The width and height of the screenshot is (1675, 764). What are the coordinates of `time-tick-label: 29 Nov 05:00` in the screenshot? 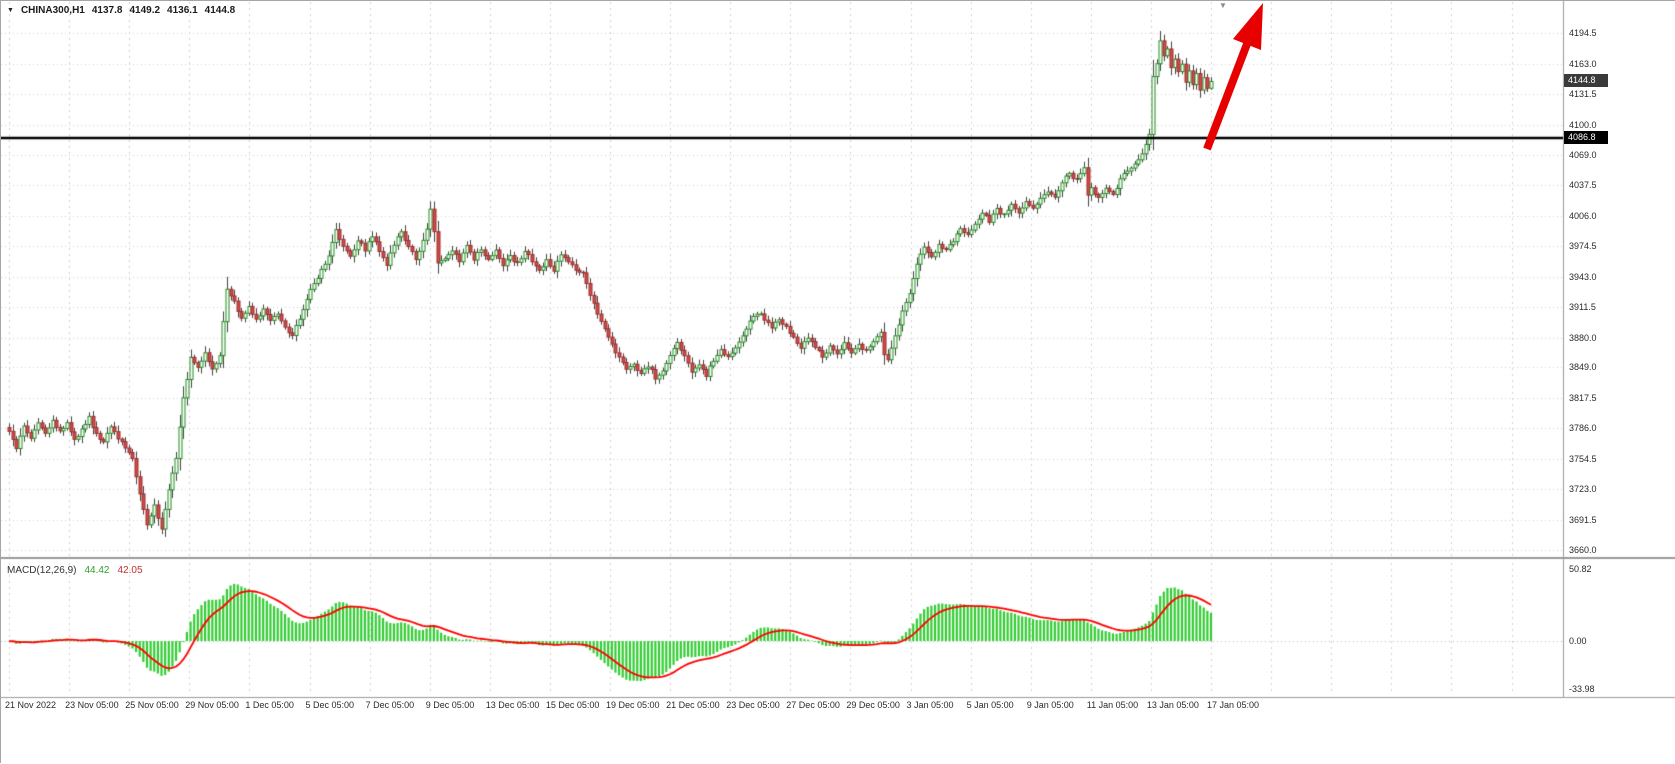 It's located at (212, 705).